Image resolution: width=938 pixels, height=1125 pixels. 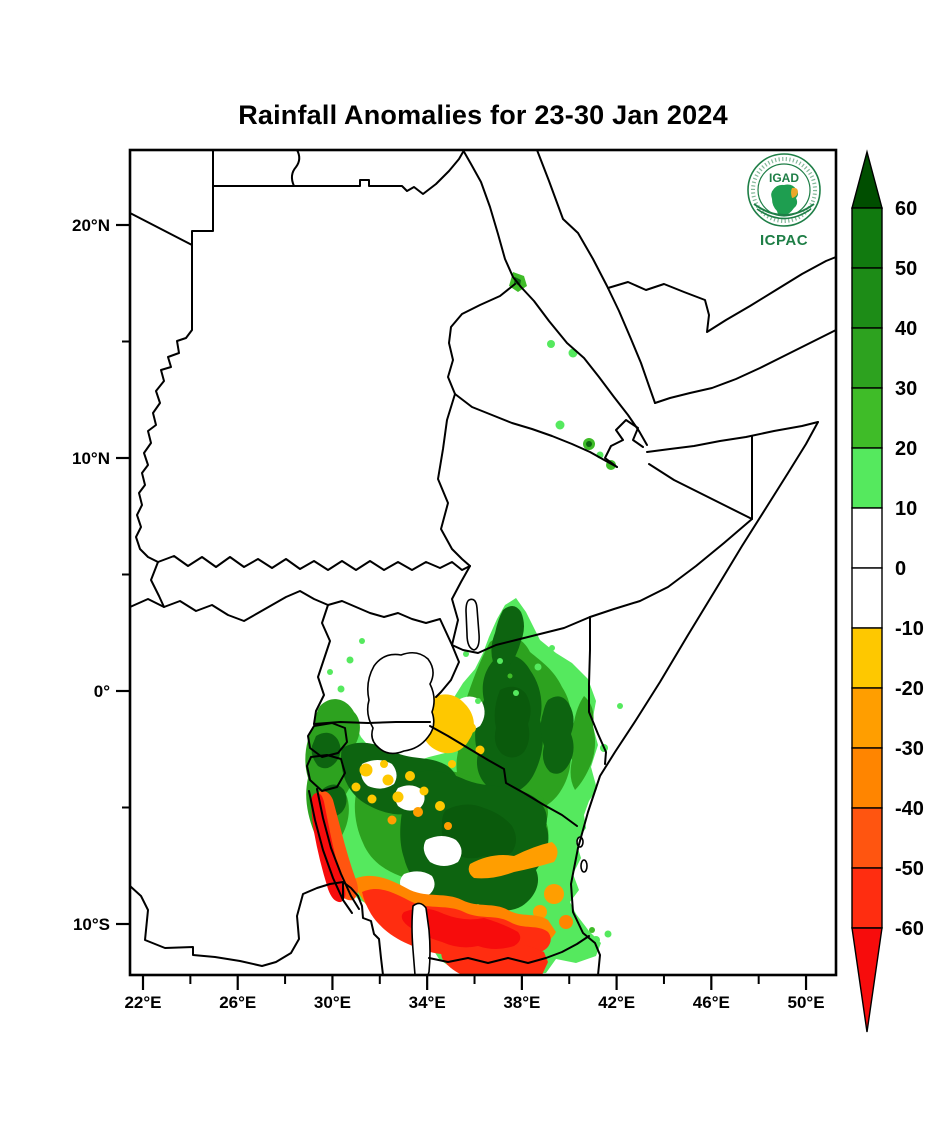 I want to click on colorbar-tick-label: 0, so click(x=900, y=569).